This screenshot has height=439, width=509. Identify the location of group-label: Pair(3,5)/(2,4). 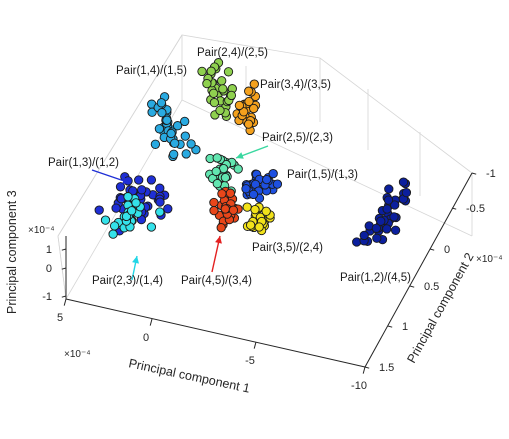
(287, 248).